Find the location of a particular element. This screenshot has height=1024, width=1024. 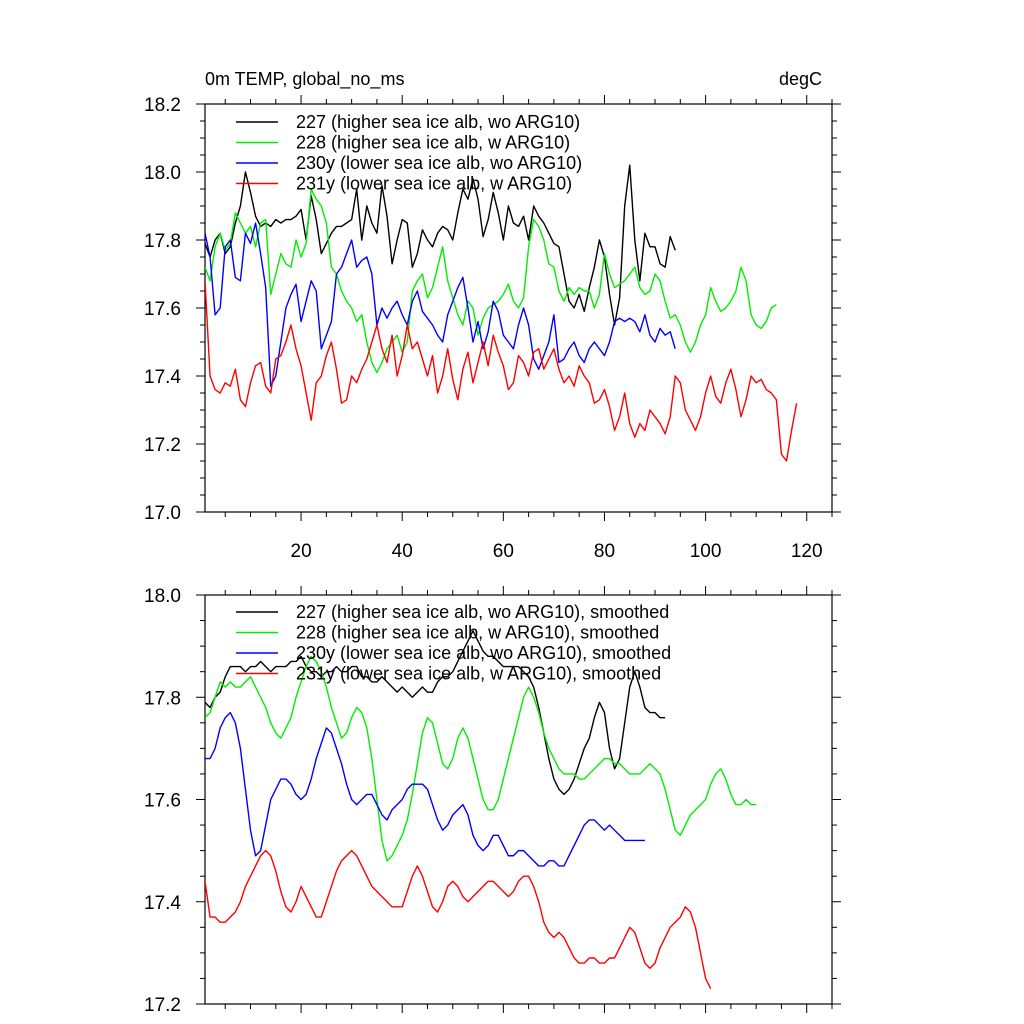

x-tick-label: 120 is located at coordinates (807, 551).